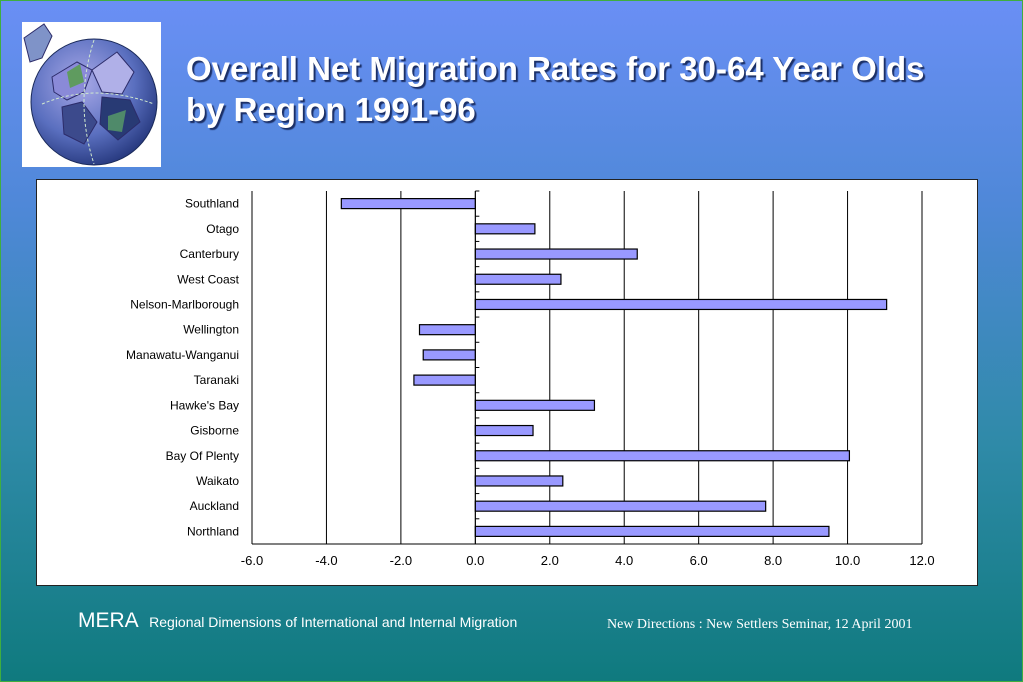 The height and width of the screenshot is (682, 1023). I want to click on category-label: Wellington, so click(211, 330).